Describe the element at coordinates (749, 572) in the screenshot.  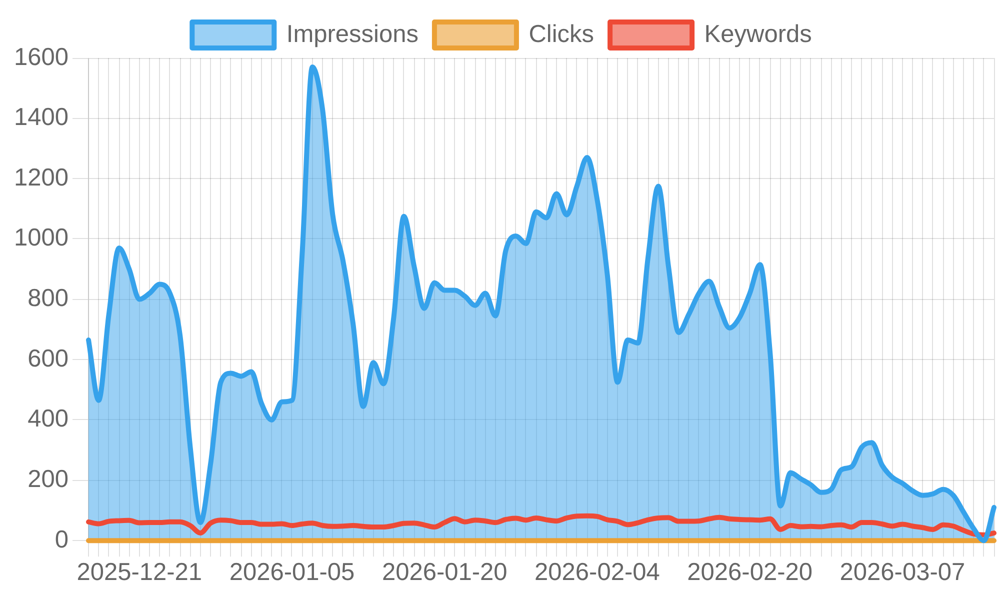
I see `x-tick-label: 2026-02-20` at that location.